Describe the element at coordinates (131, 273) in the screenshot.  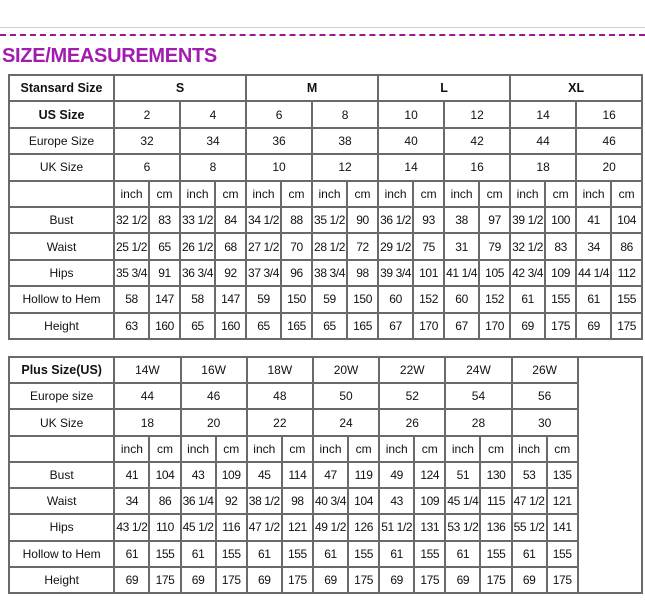
I see `measurement-value: 35 3/4` at that location.